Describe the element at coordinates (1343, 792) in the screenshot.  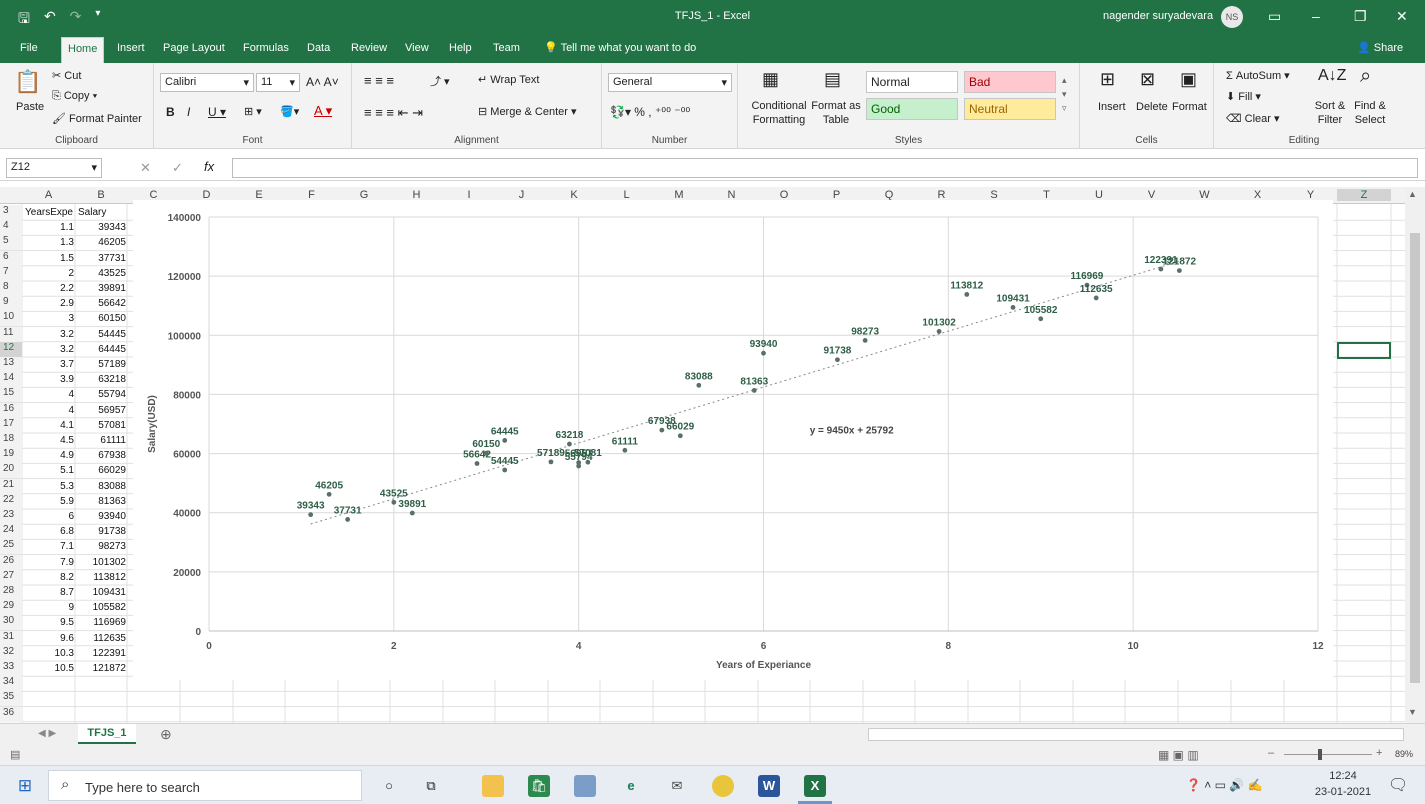
I see `clock-date: 23-01-2021` at that location.